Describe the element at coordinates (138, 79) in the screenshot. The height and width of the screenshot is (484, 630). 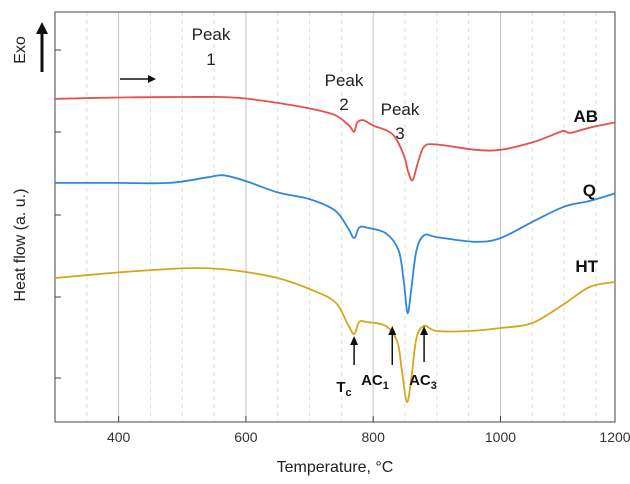
I see `heating-direction-arrow` at that location.